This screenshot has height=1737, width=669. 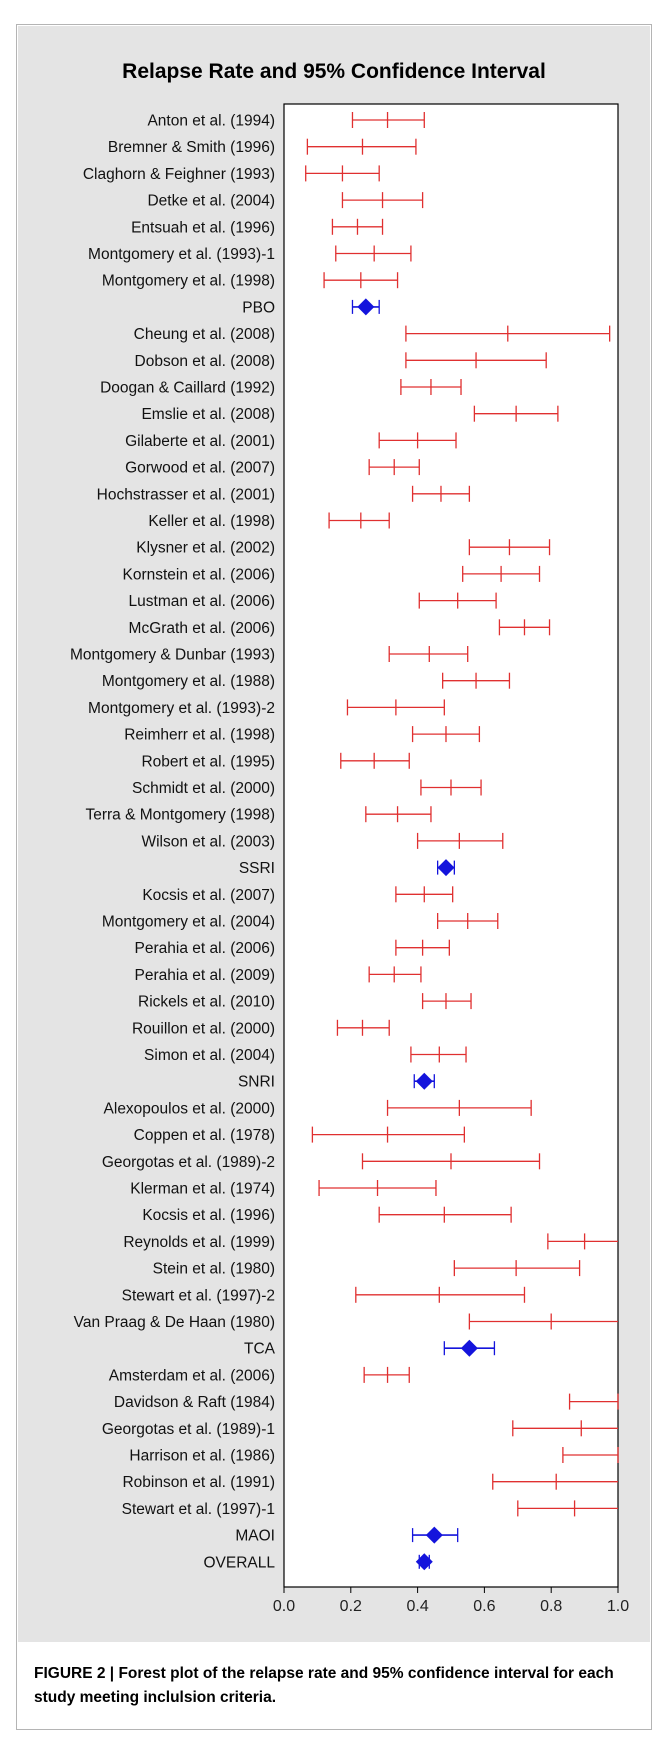 What do you see at coordinates (417, 1606) in the screenshot?
I see `x-tick-label: 0.4` at bounding box center [417, 1606].